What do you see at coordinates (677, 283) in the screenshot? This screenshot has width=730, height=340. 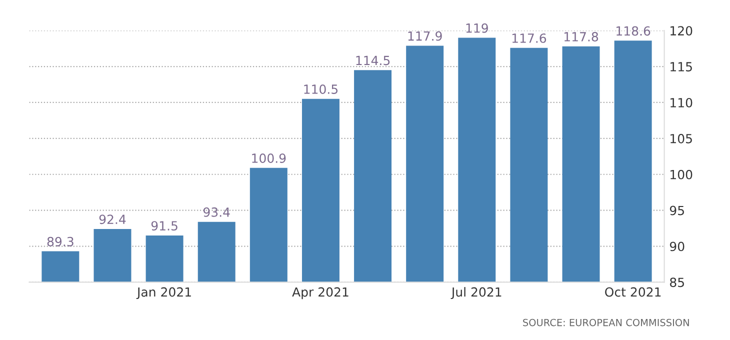 I see `y-tick-label: 85` at bounding box center [677, 283].